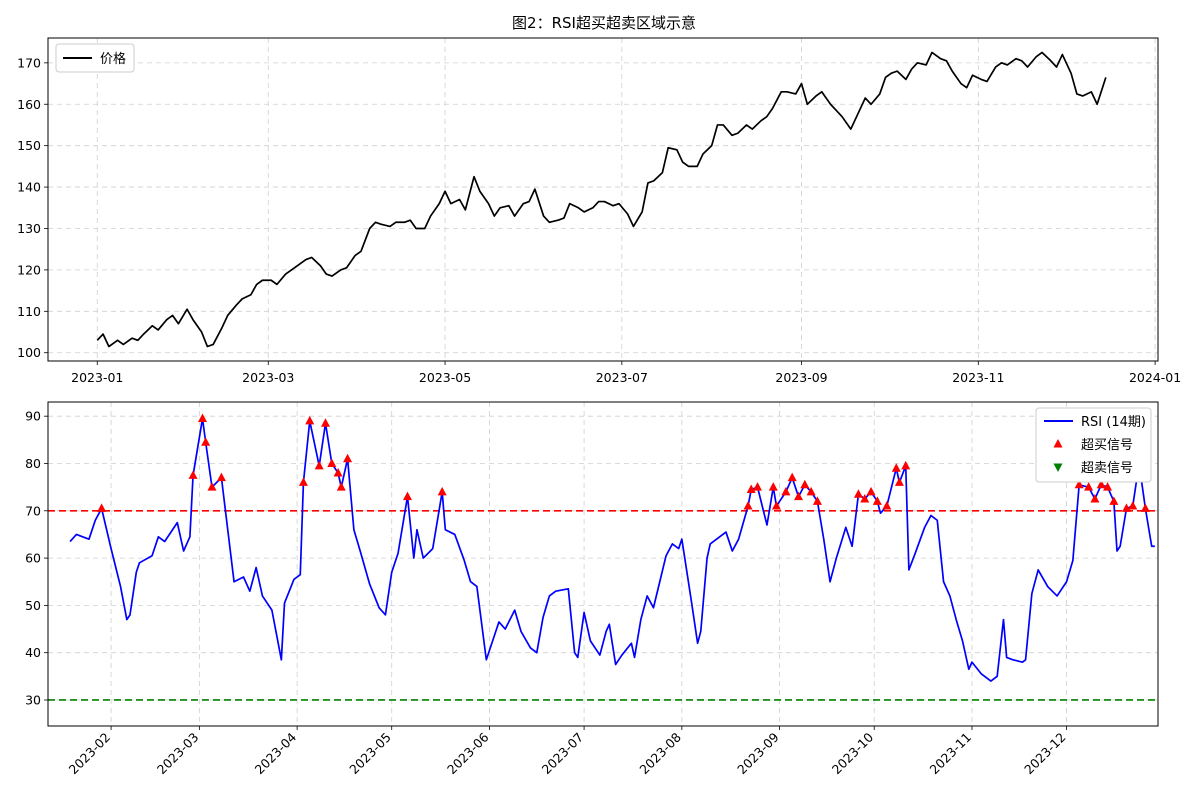  Describe the element at coordinates (29, 352) in the screenshot. I see `price-y-tick-label: 100` at that location.